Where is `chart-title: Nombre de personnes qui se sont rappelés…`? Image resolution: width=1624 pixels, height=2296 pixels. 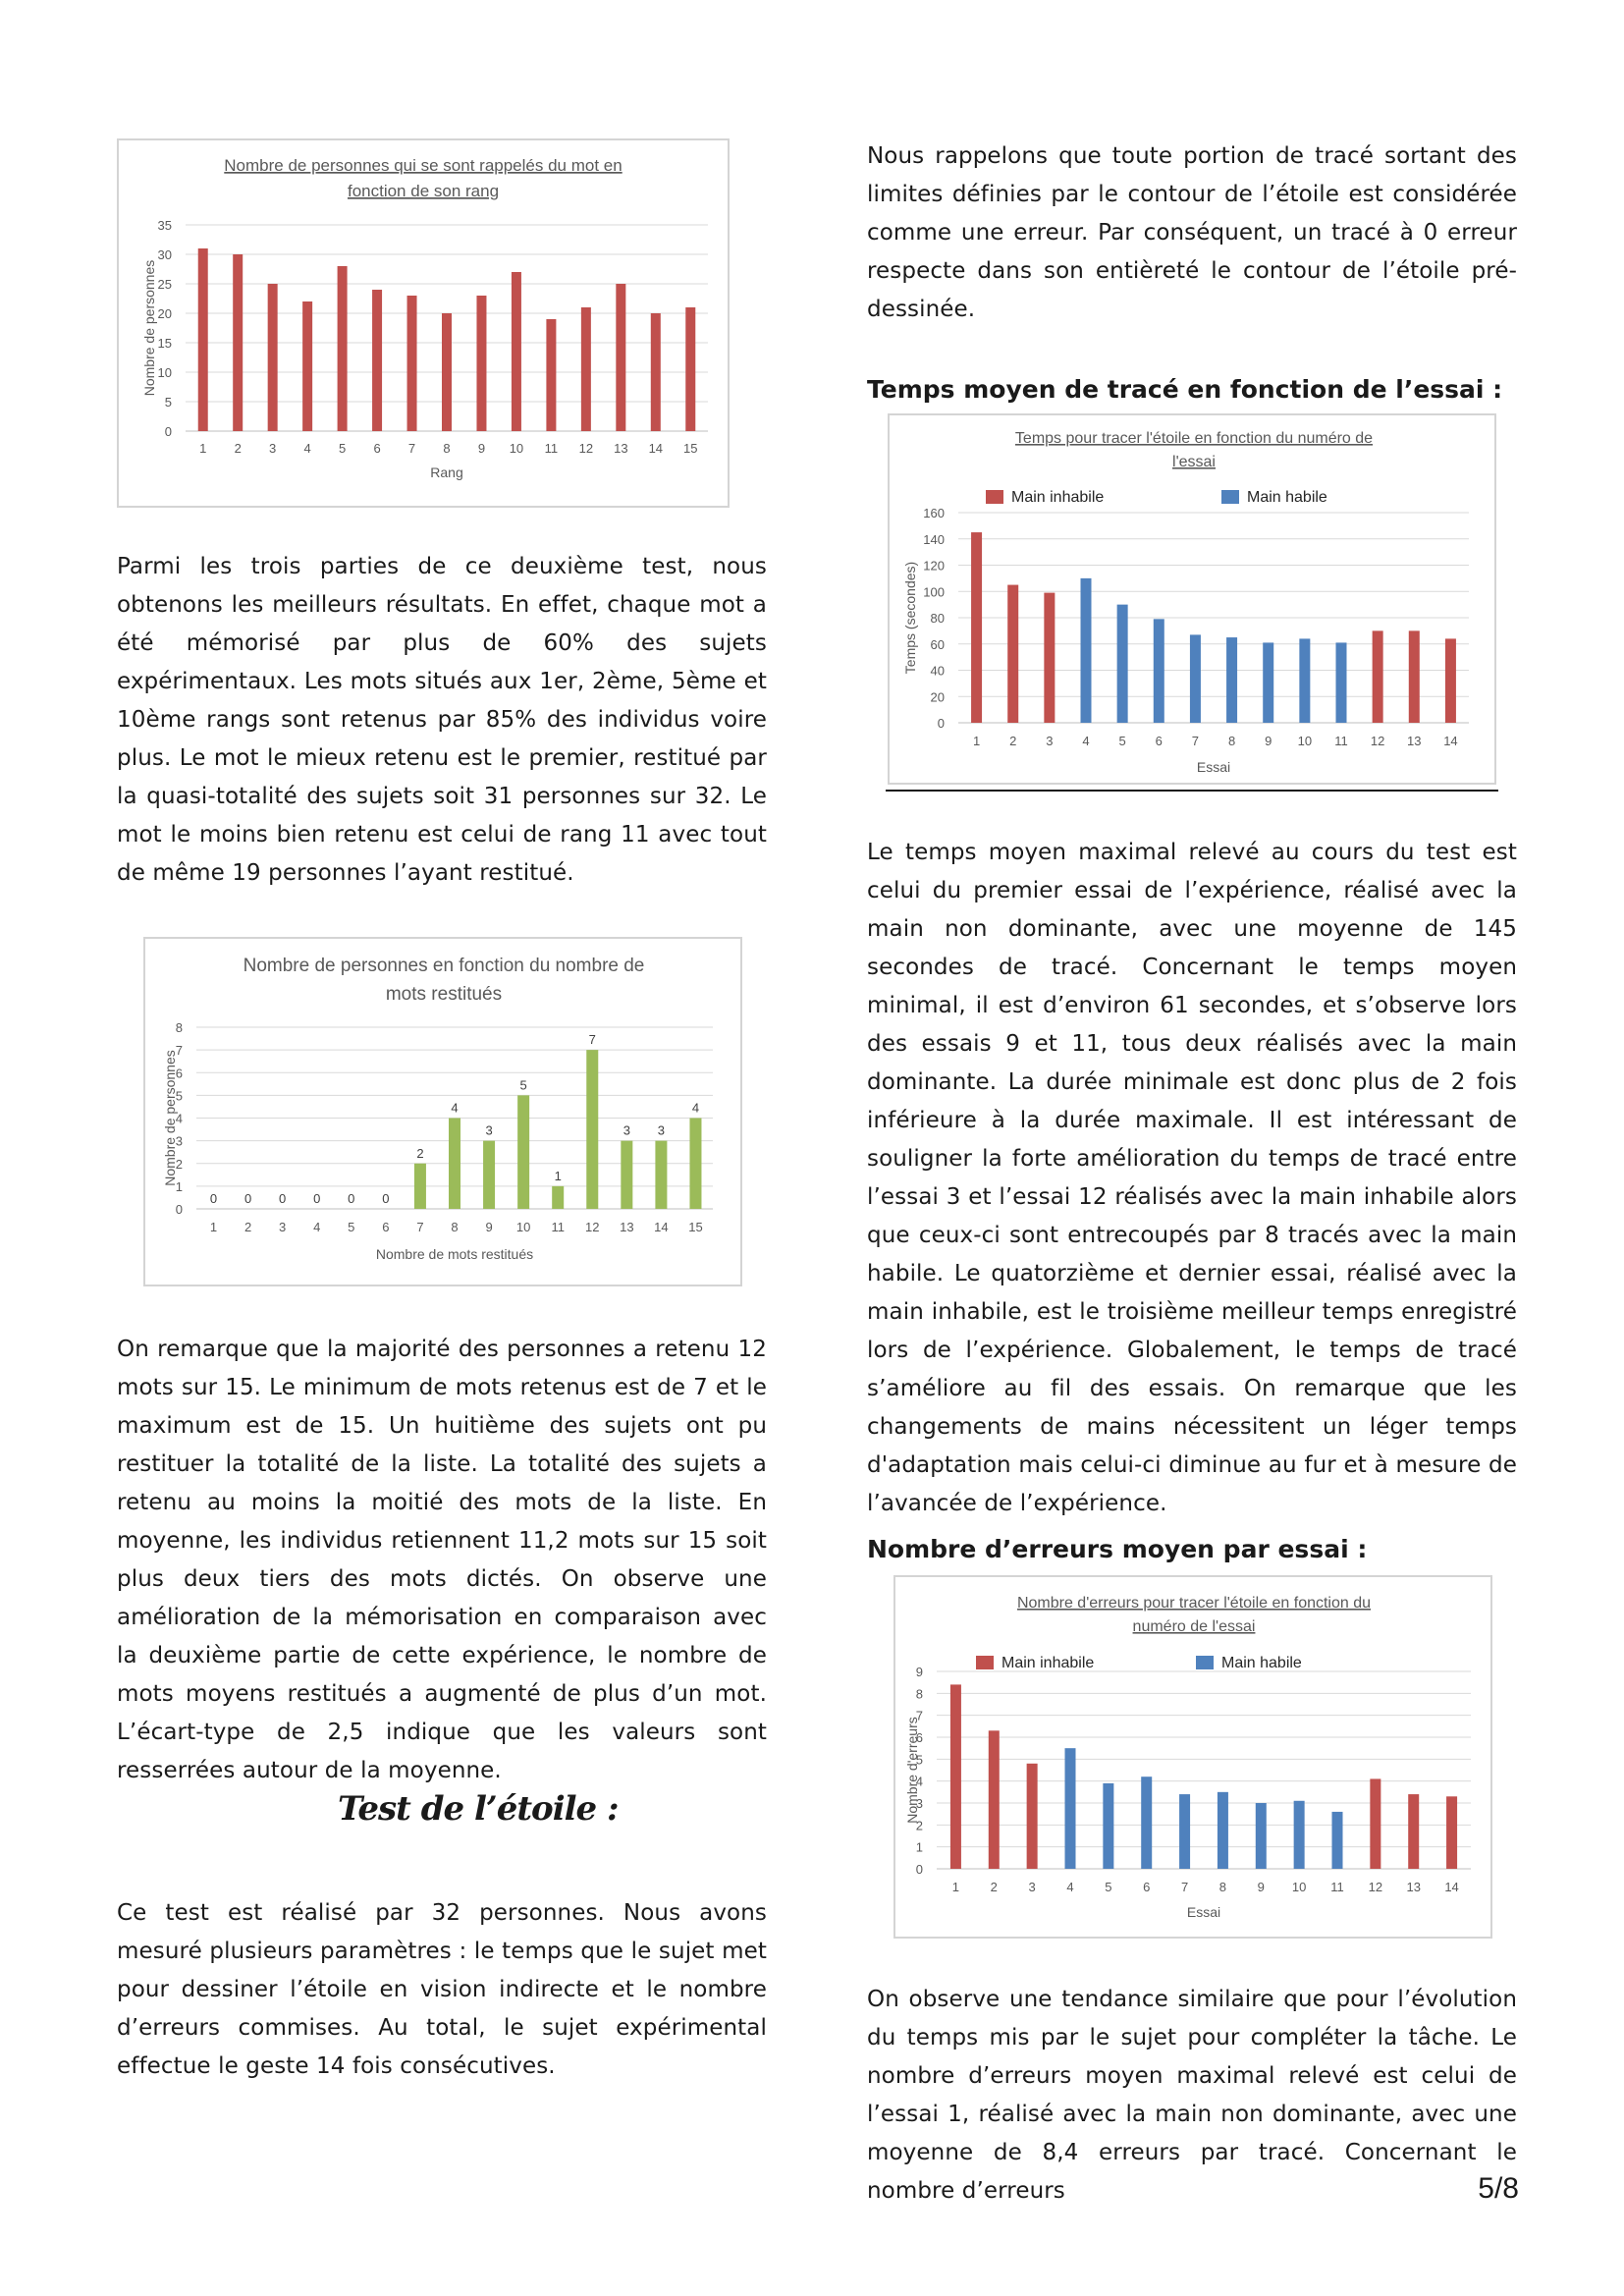
chart-title: Nombre de personnes qui se sont rappelés… is located at coordinates (423, 165).